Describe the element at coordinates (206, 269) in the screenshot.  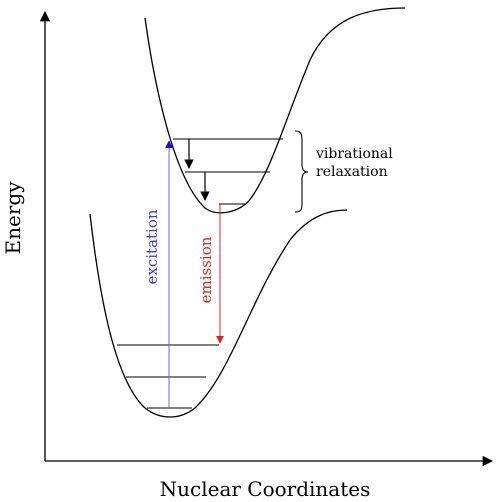
I see `emission-label: emission` at that location.